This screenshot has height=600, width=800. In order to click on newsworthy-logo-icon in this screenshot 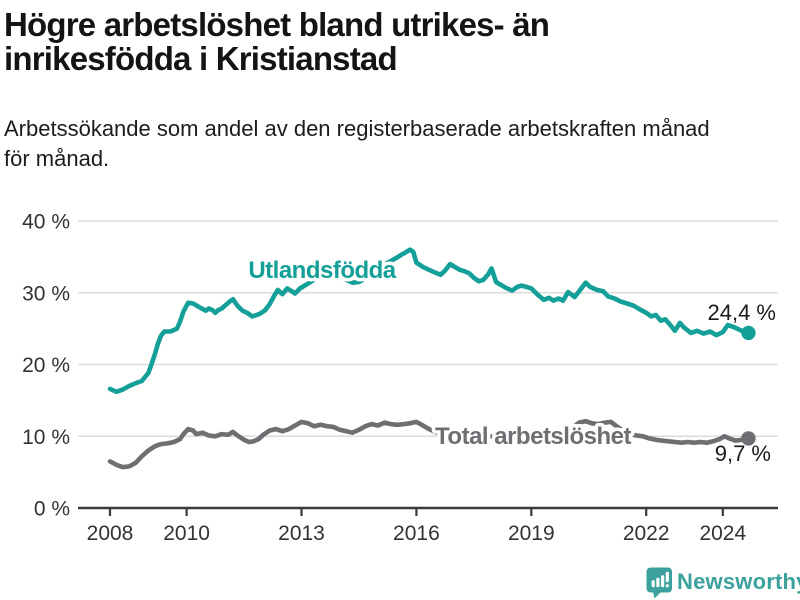, I will do `click(659, 583)`.